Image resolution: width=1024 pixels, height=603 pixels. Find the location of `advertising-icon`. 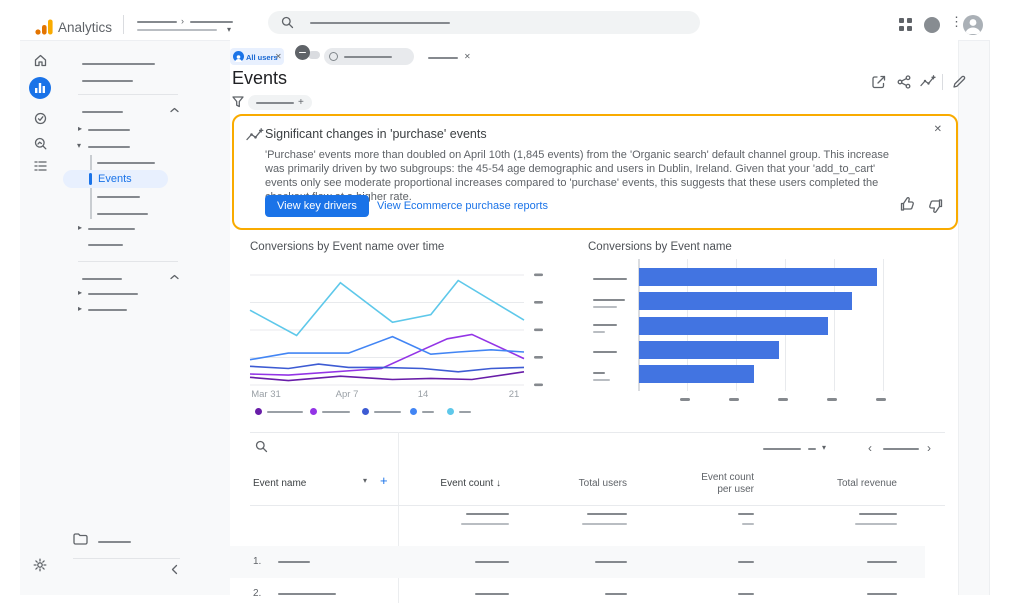

advertising-icon is located at coordinates (40, 143).